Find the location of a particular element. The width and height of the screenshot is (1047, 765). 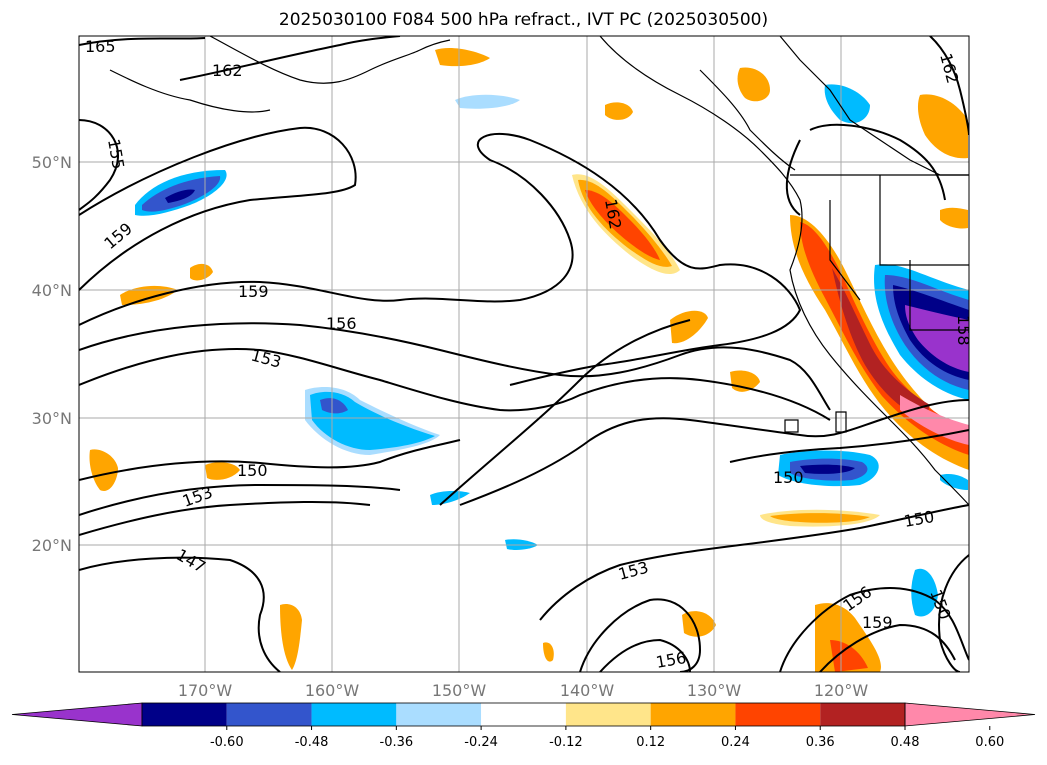

lon-label-160w: 160°W is located at coordinates (332, 690).